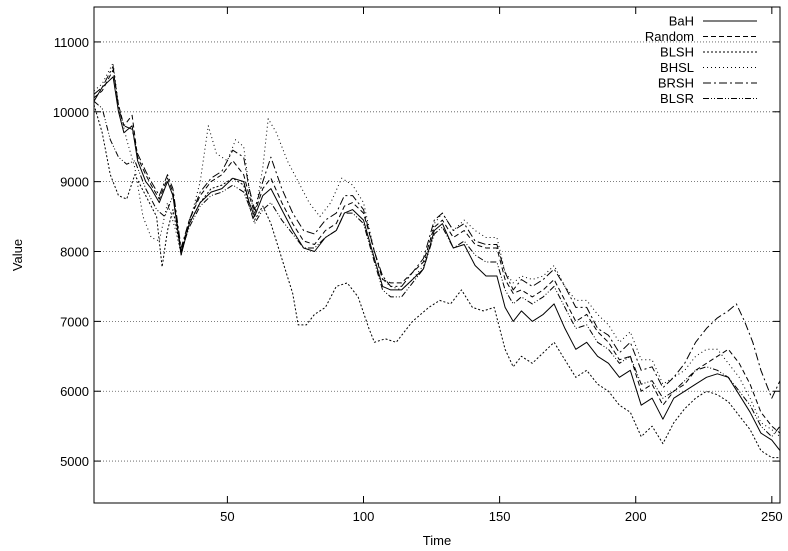  What do you see at coordinates (17, 255) in the screenshot?
I see `y-axis-title: Value` at bounding box center [17, 255].